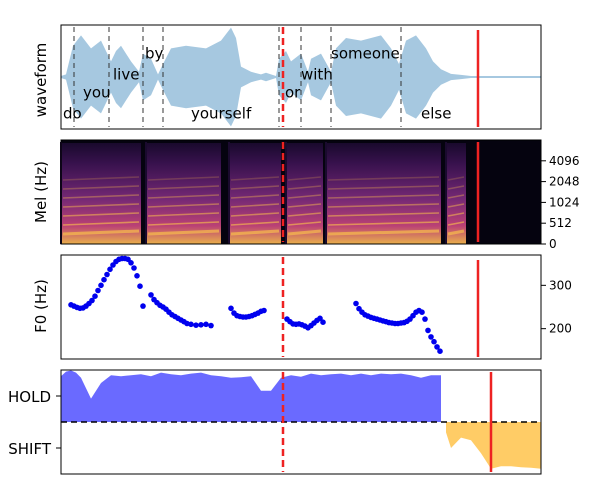 Image resolution: width=600 pixels, height=500 pixels. I want to click on word-label: someone, so click(365, 54).